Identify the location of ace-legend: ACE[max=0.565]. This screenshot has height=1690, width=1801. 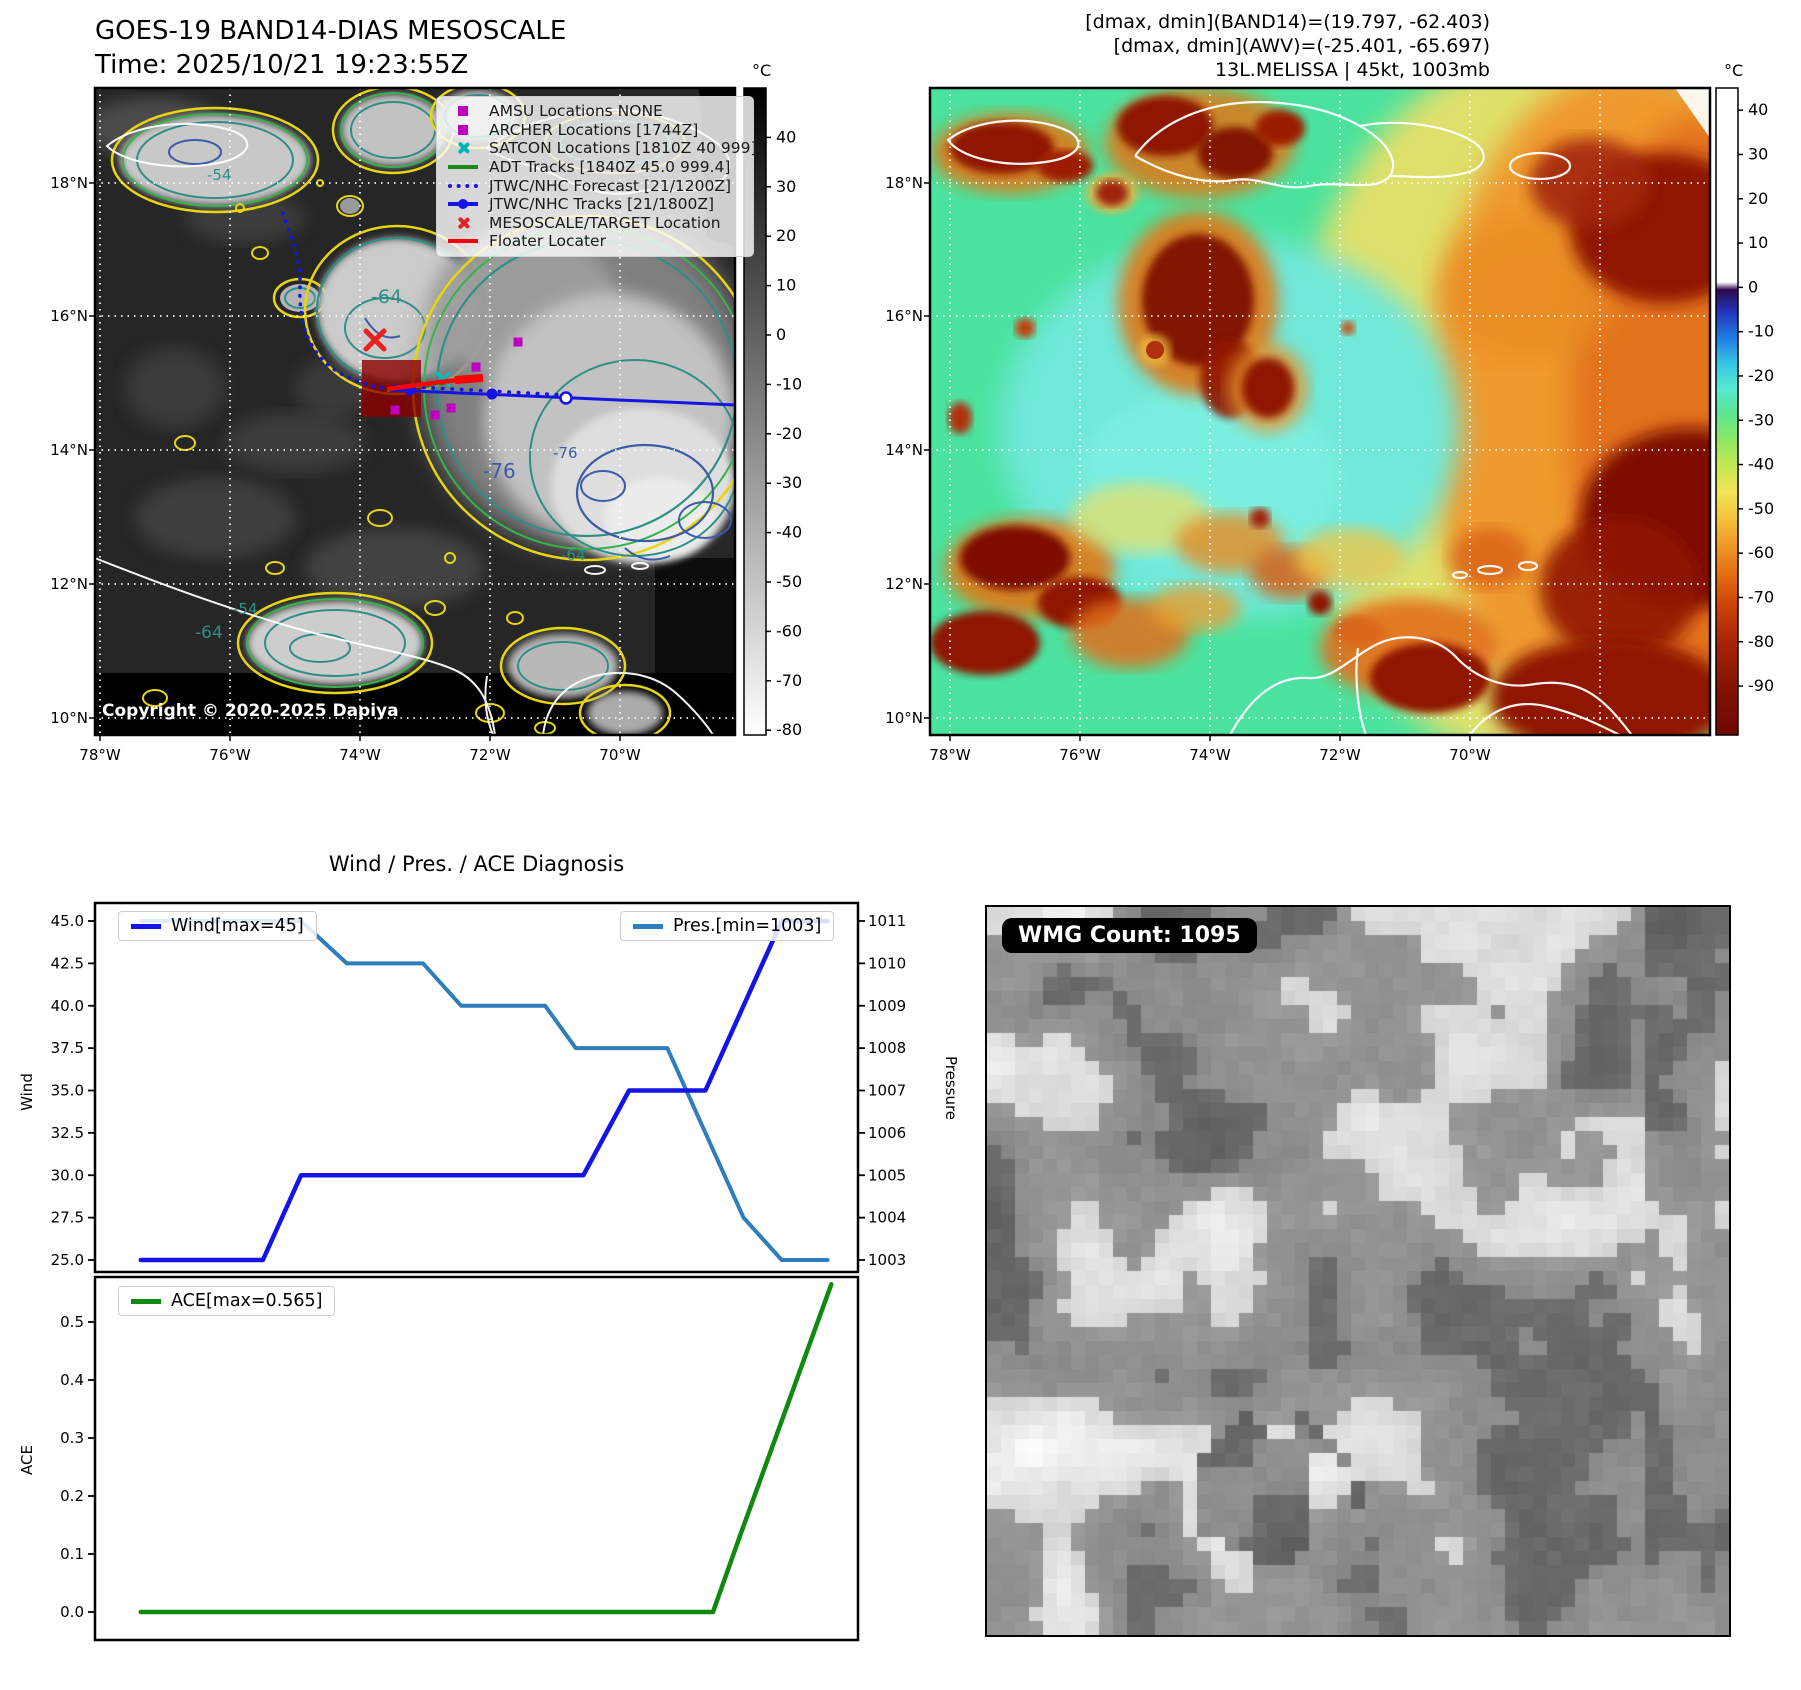
(227, 1301).